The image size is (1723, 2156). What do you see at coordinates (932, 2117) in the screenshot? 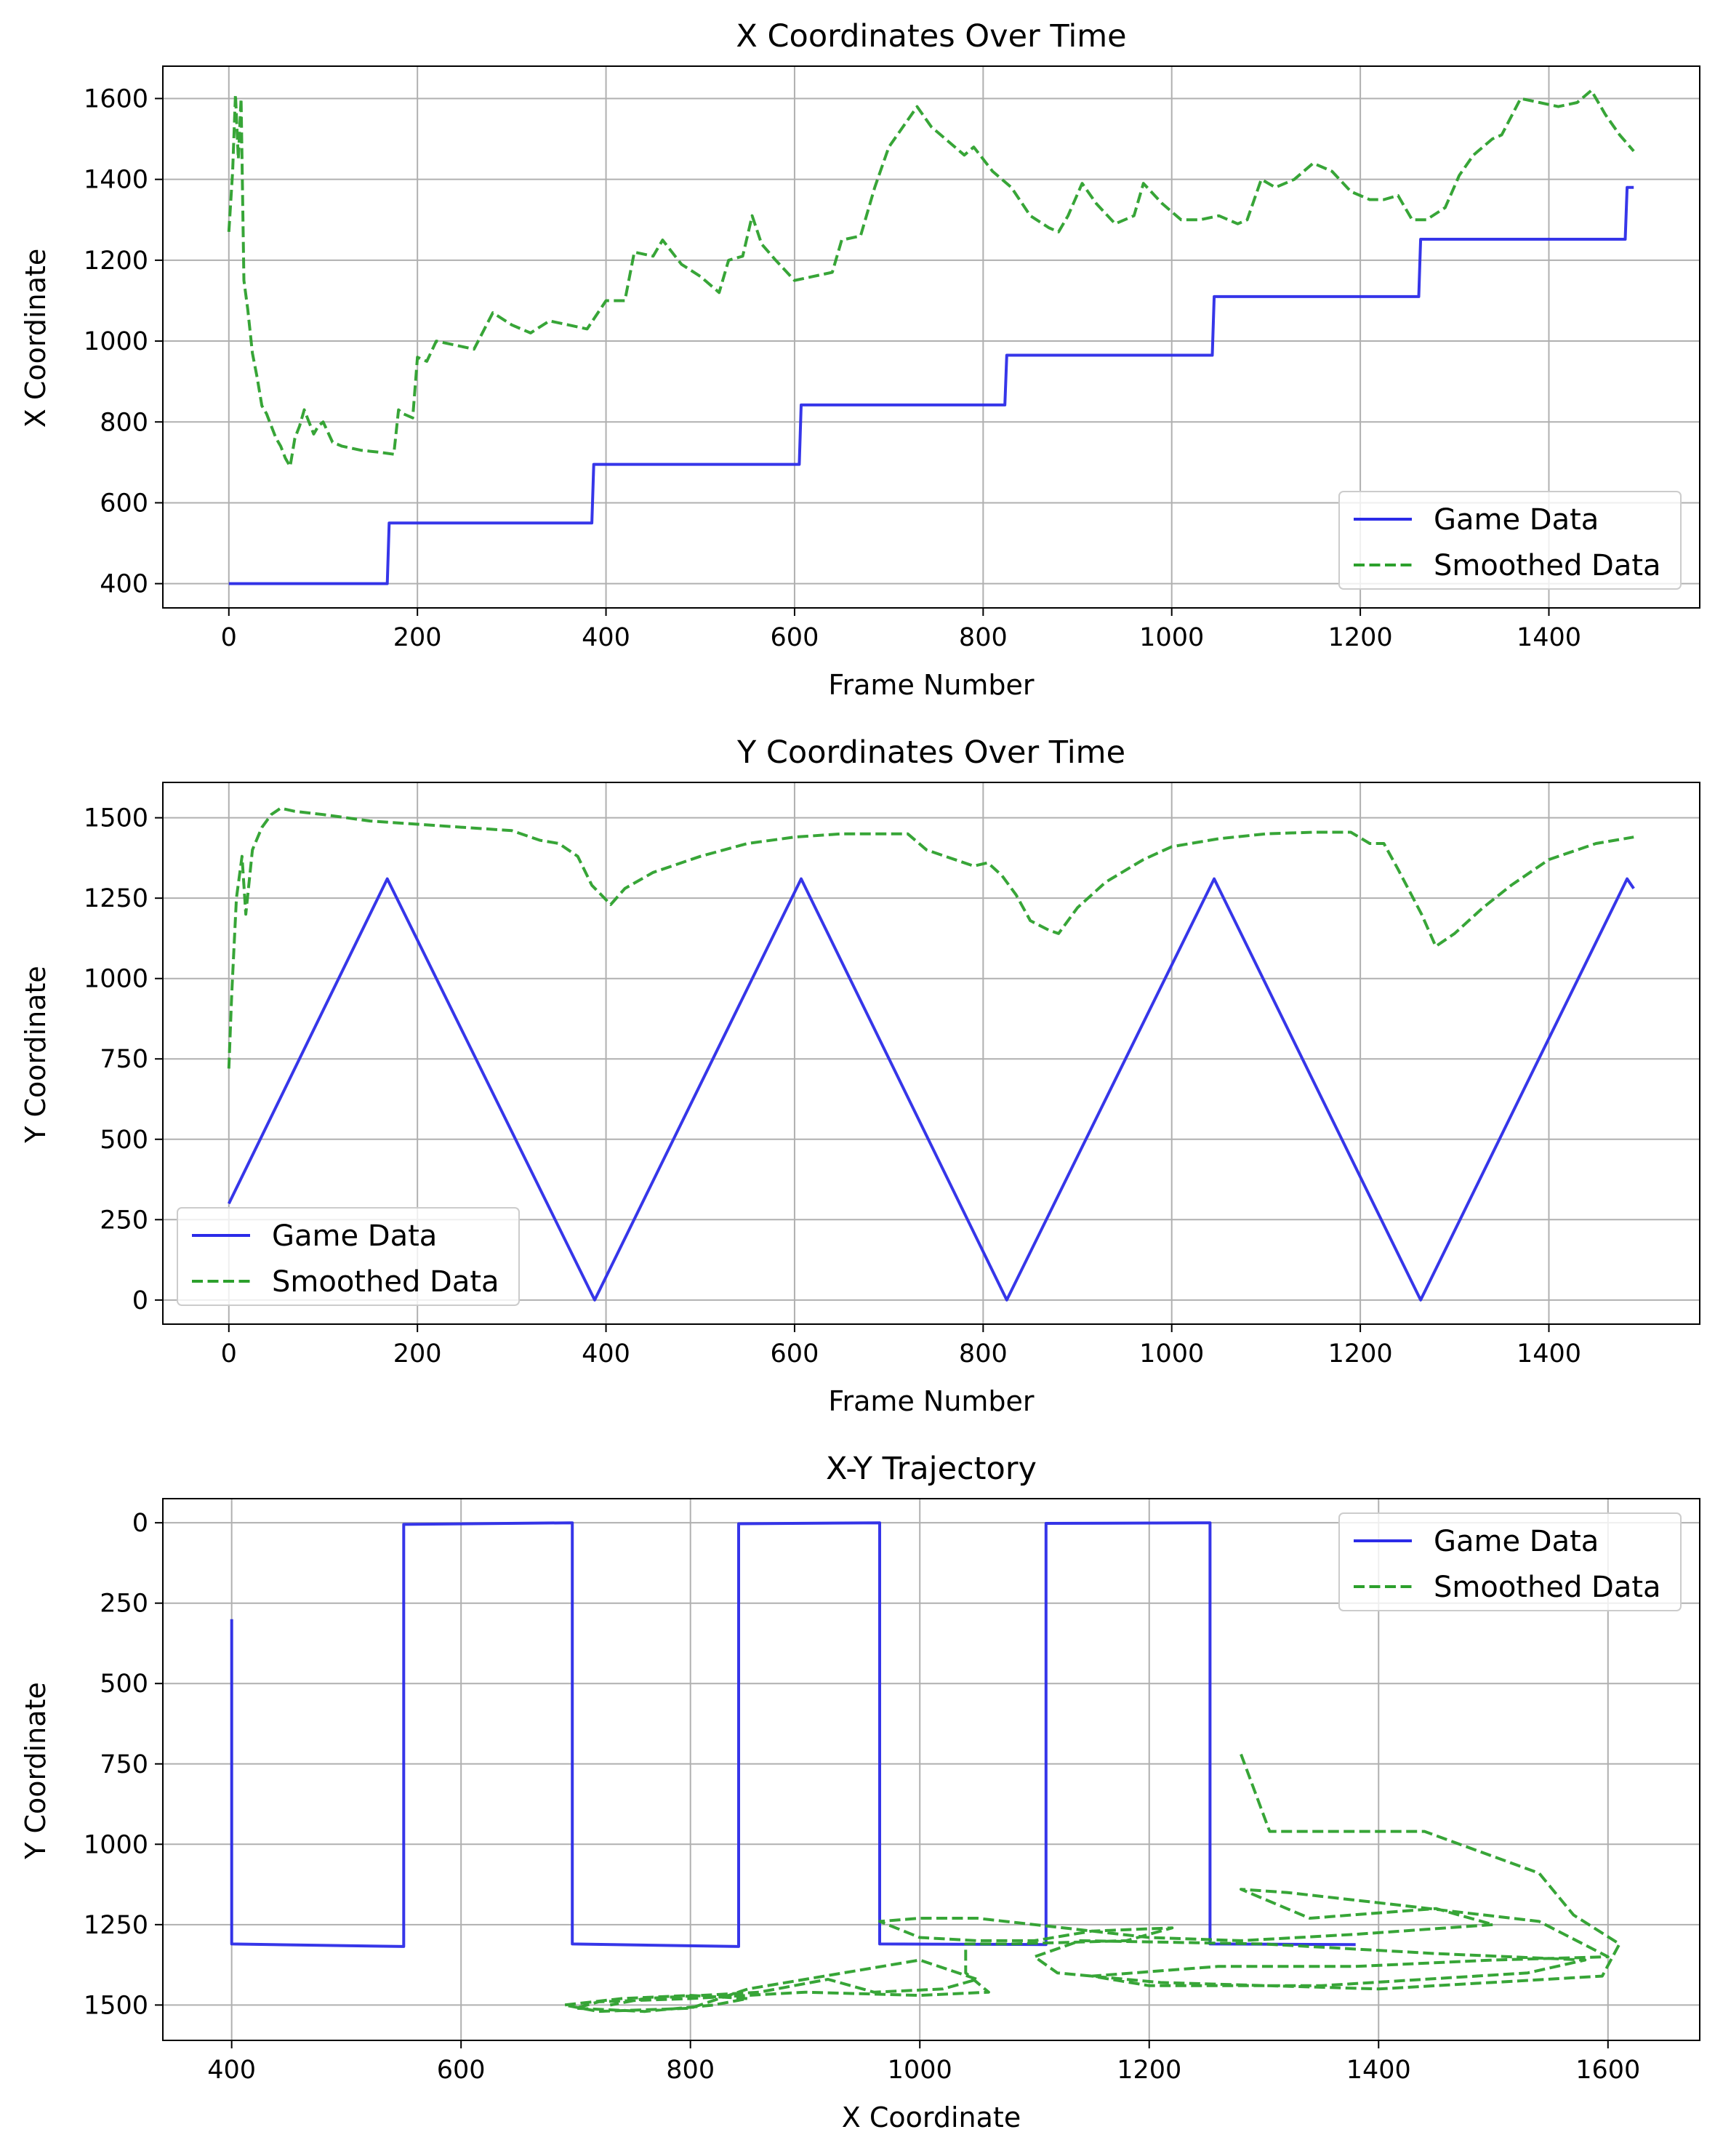
I see `x-axis-label: X Coordinate` at bounding box center [932, 2117].